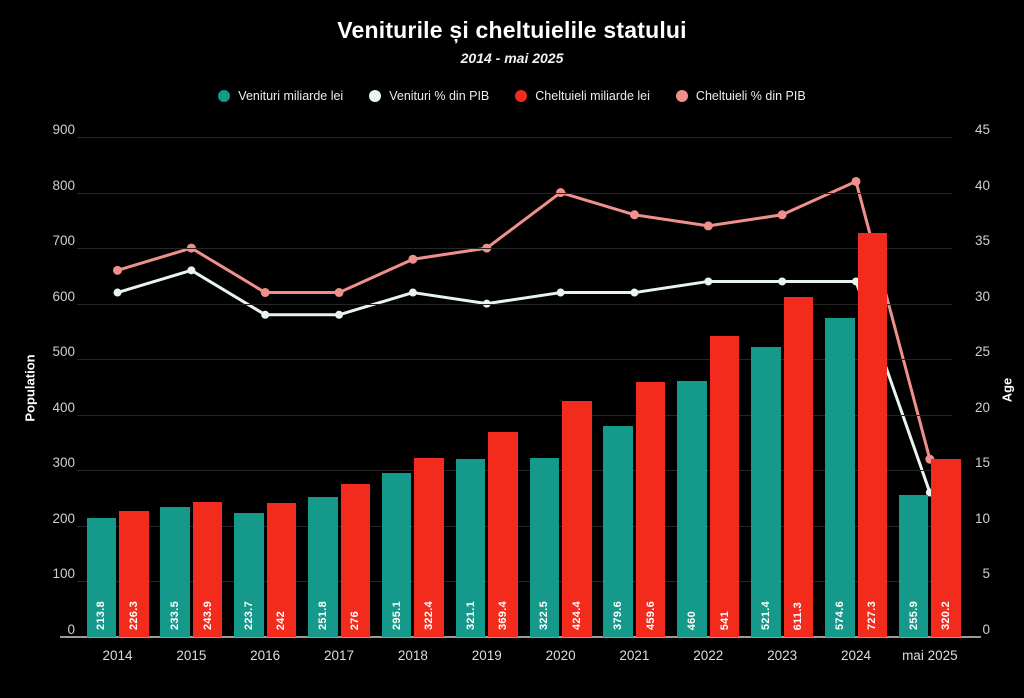 The image size is (1024, 698). What do you see at coordinates (982, 185) in the screenshot?
I see `y-axis-tick-right: 40` at bounding box center [982, 185].